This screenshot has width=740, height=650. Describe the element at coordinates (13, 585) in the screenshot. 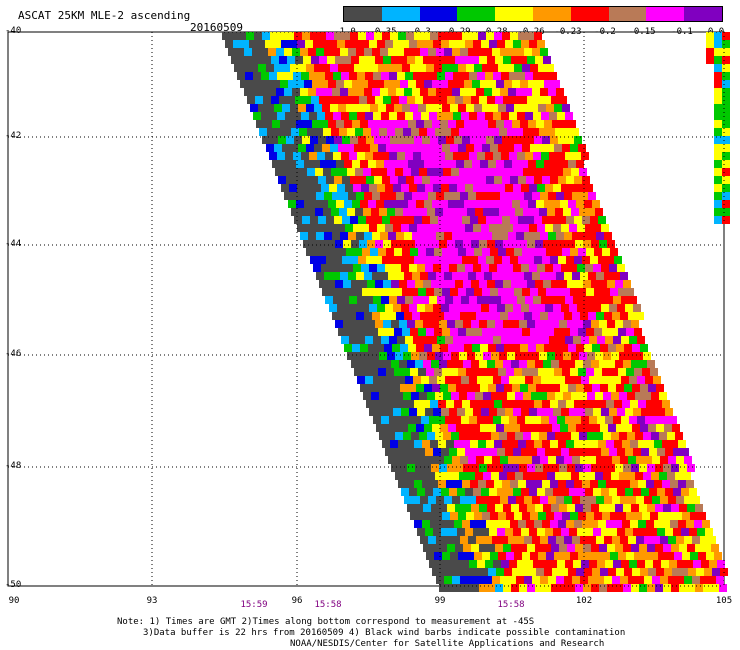

I see `lat-label: -50` at that location.